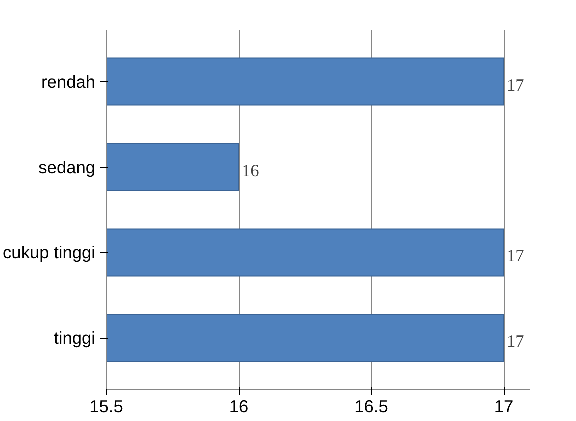 Image resolution: width=576 pixels, height=421 pixels. What do you see at coordinates (67, 167) in the screenshot?
I see `y-tick-label: sedang` at bounding box center [67, 167].